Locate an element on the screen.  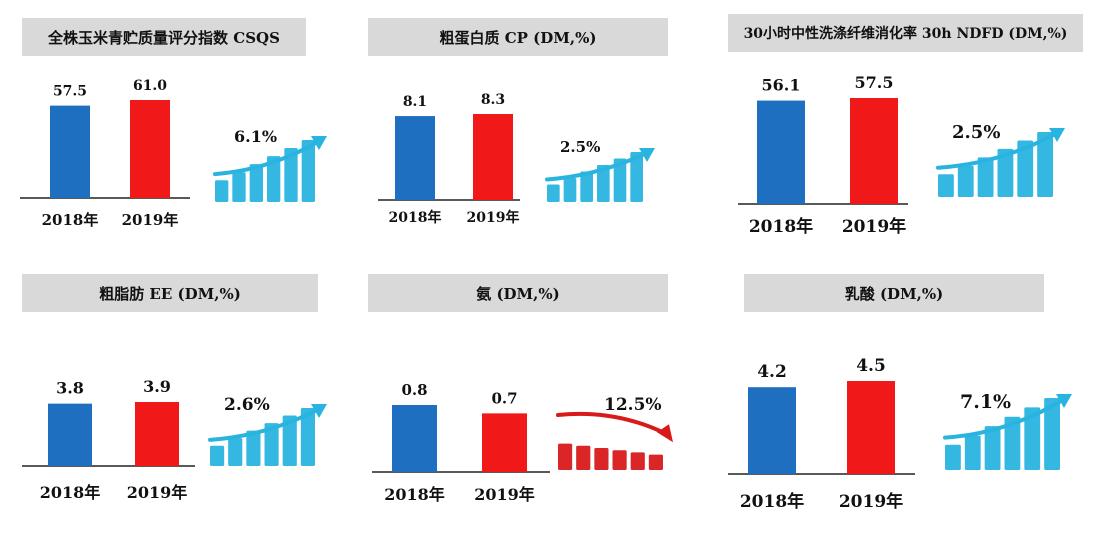
bar-chart: 57.5 2018年 61.0 2019年 6.1% is located at coordinates (173, 153).